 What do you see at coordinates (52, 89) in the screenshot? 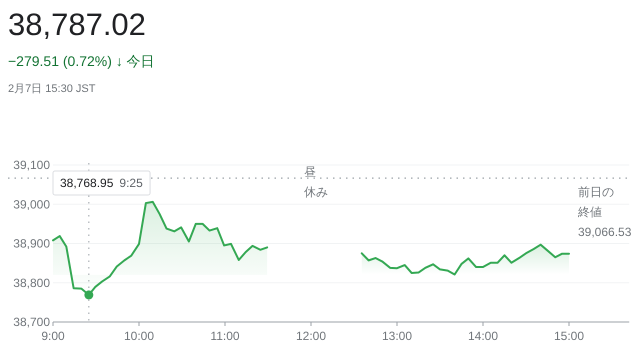
I see `text: 2月7日 15:30 JST` at bounding box center [52, 89].